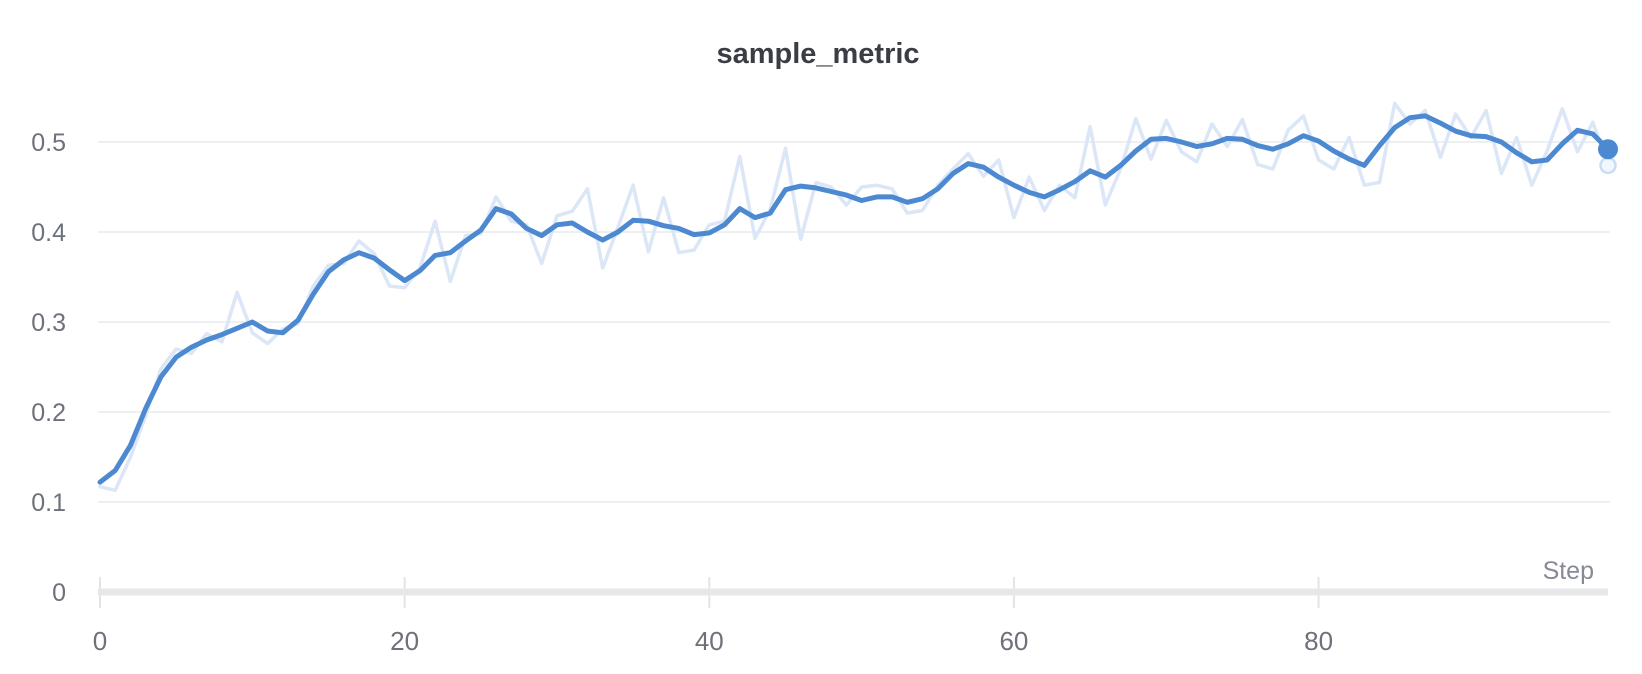 The image size is (1642, 674). I want to click on x-tick-label: 40, so click(709, 641).